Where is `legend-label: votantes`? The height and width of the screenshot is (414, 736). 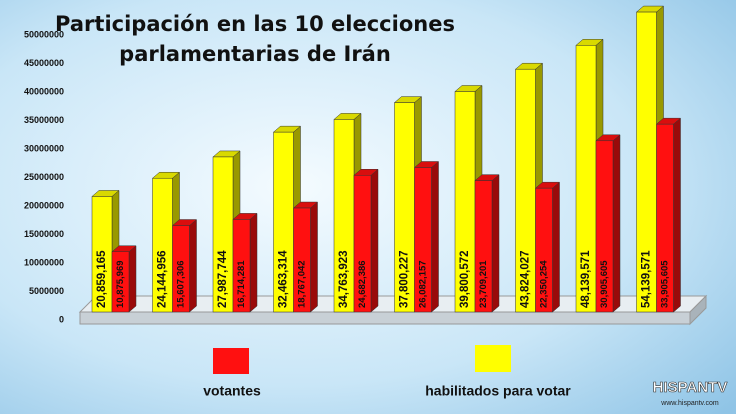
legend-label: votantes is located at coordinates (232, 391).